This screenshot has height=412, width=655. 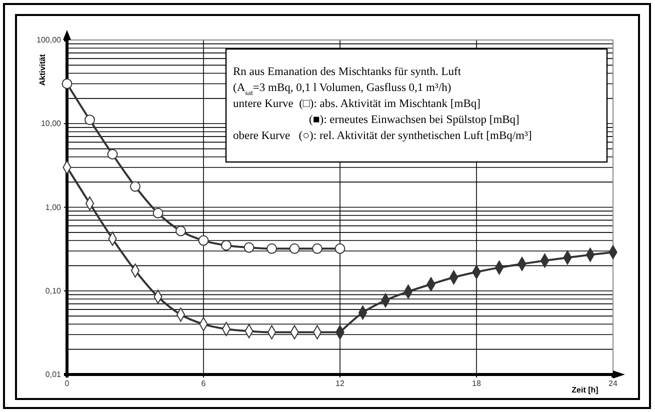 What do you see at coordinates (51, 123) in the screenshot?
I see `y-tick-label: 10,00` at bounding box center [51, 123].